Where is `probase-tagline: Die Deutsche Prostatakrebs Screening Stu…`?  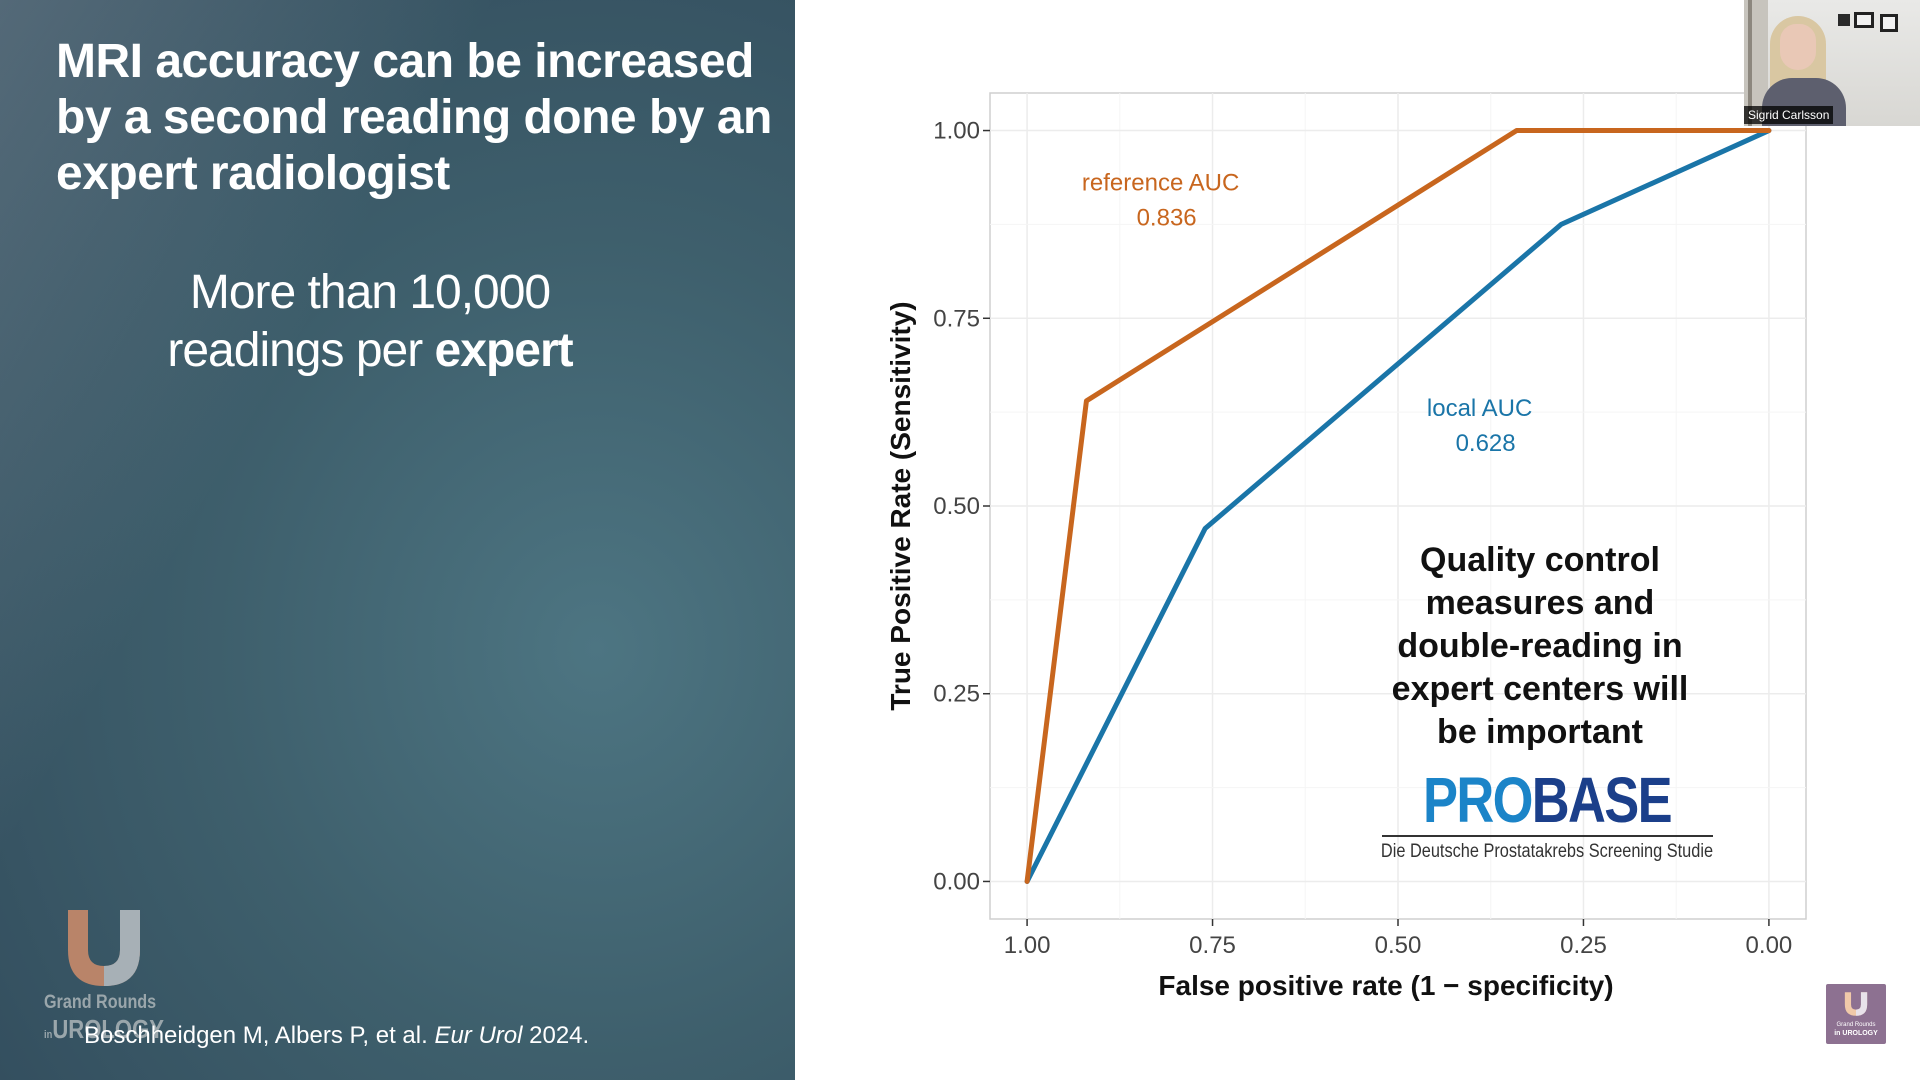
probase-tagline: Die Deutsche Prostatakrebs Screening Stu… is located at coordinates (1547, 850).